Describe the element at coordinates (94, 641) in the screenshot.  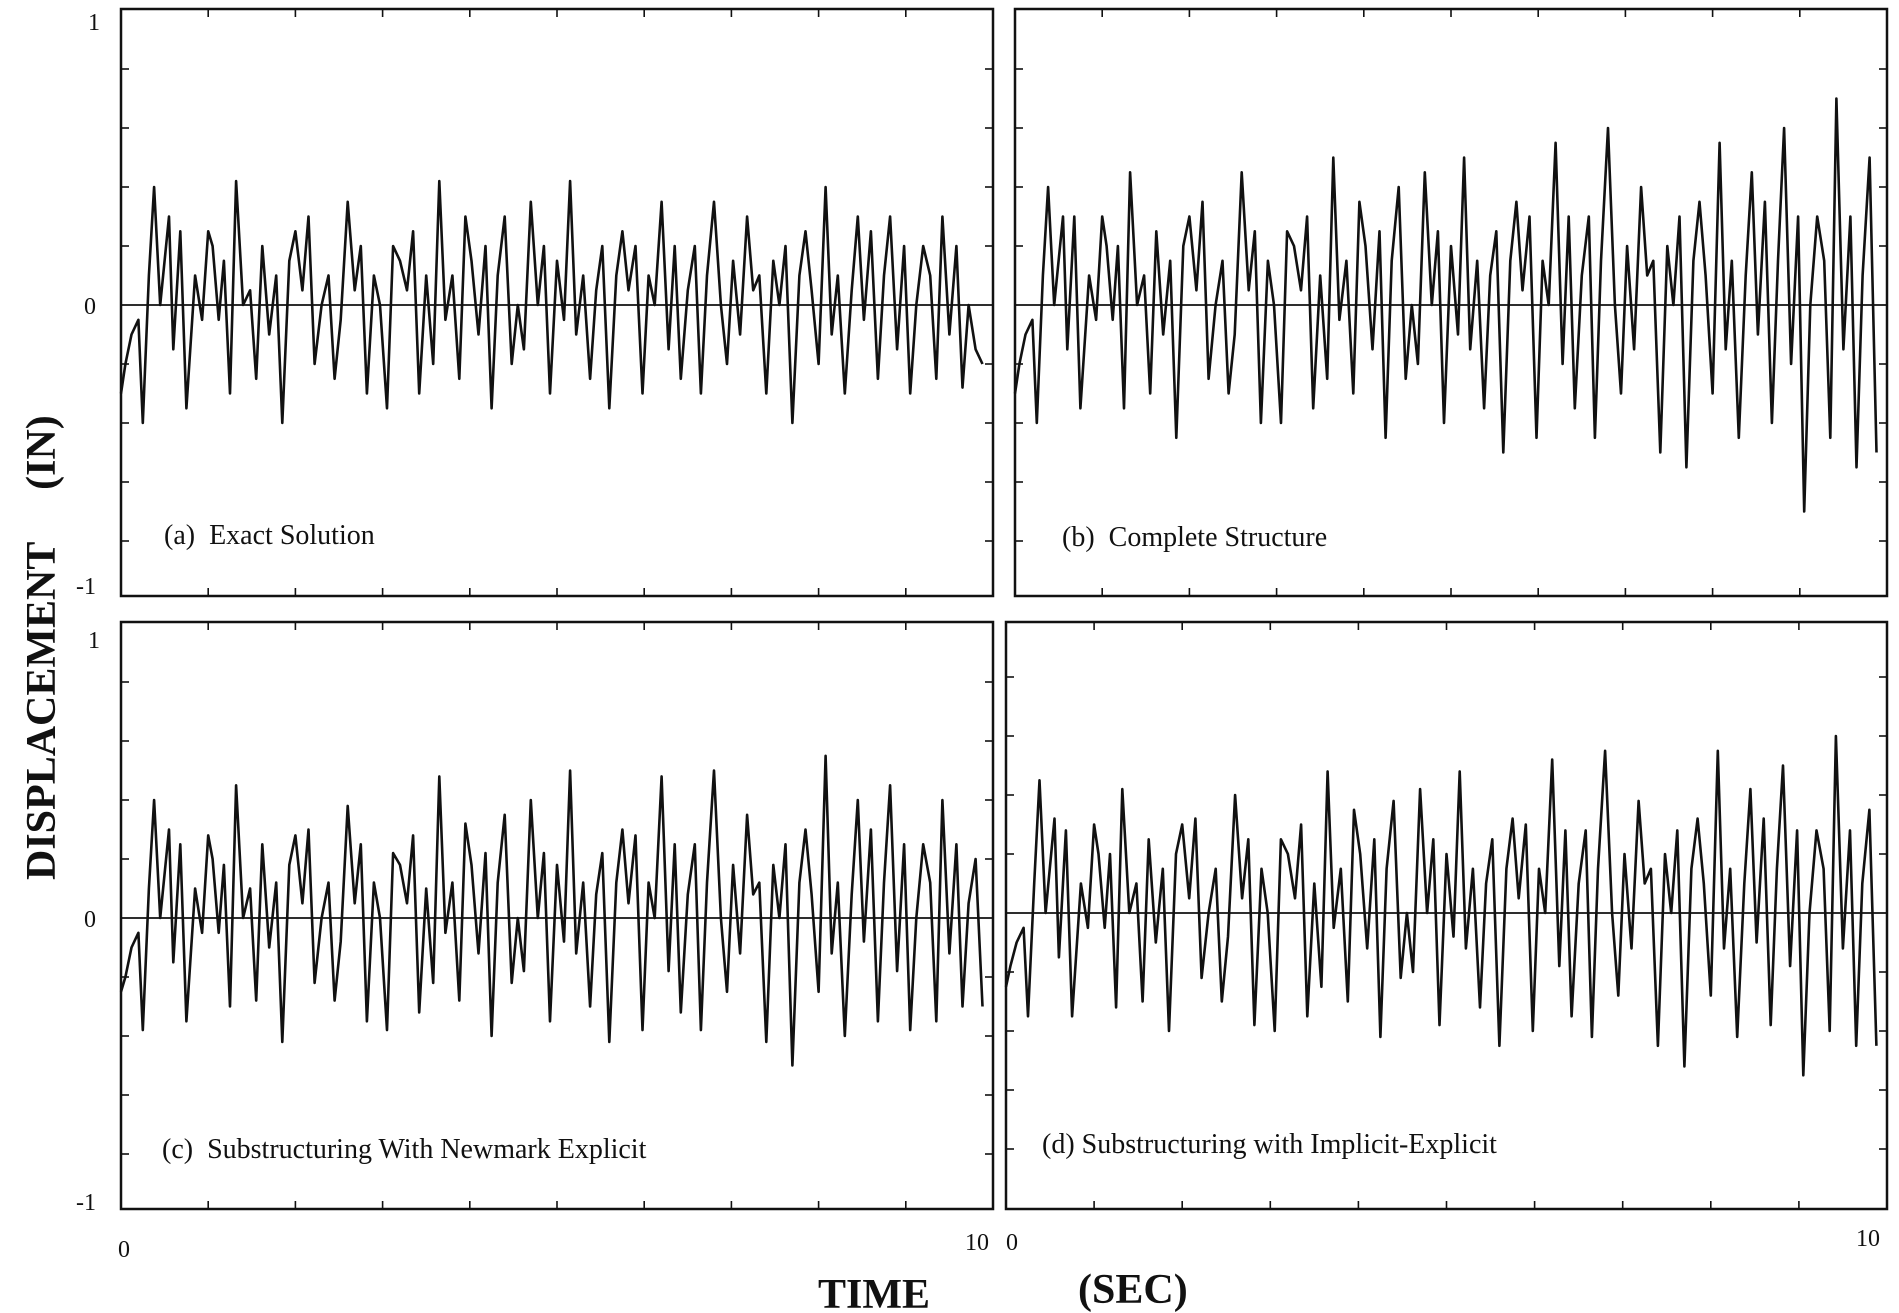
I see `y-tick-label-bottom-1: 1` at that location.